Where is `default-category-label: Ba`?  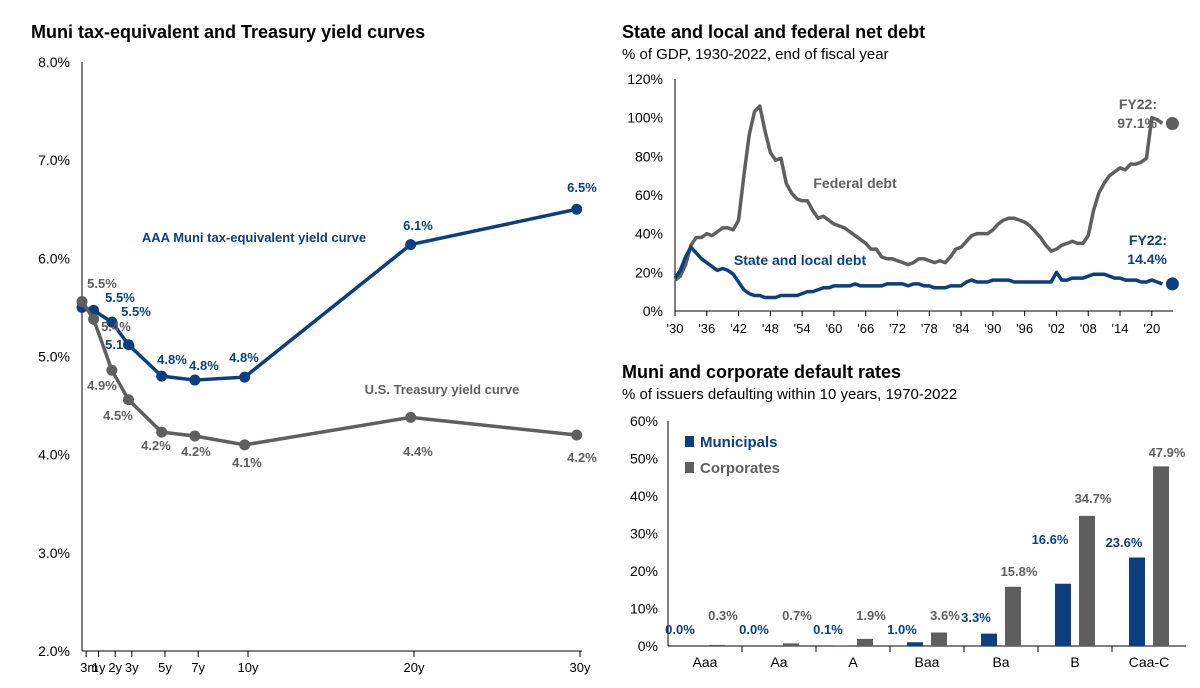
default-category-label: Ba is located at coordinates (1000, 662).